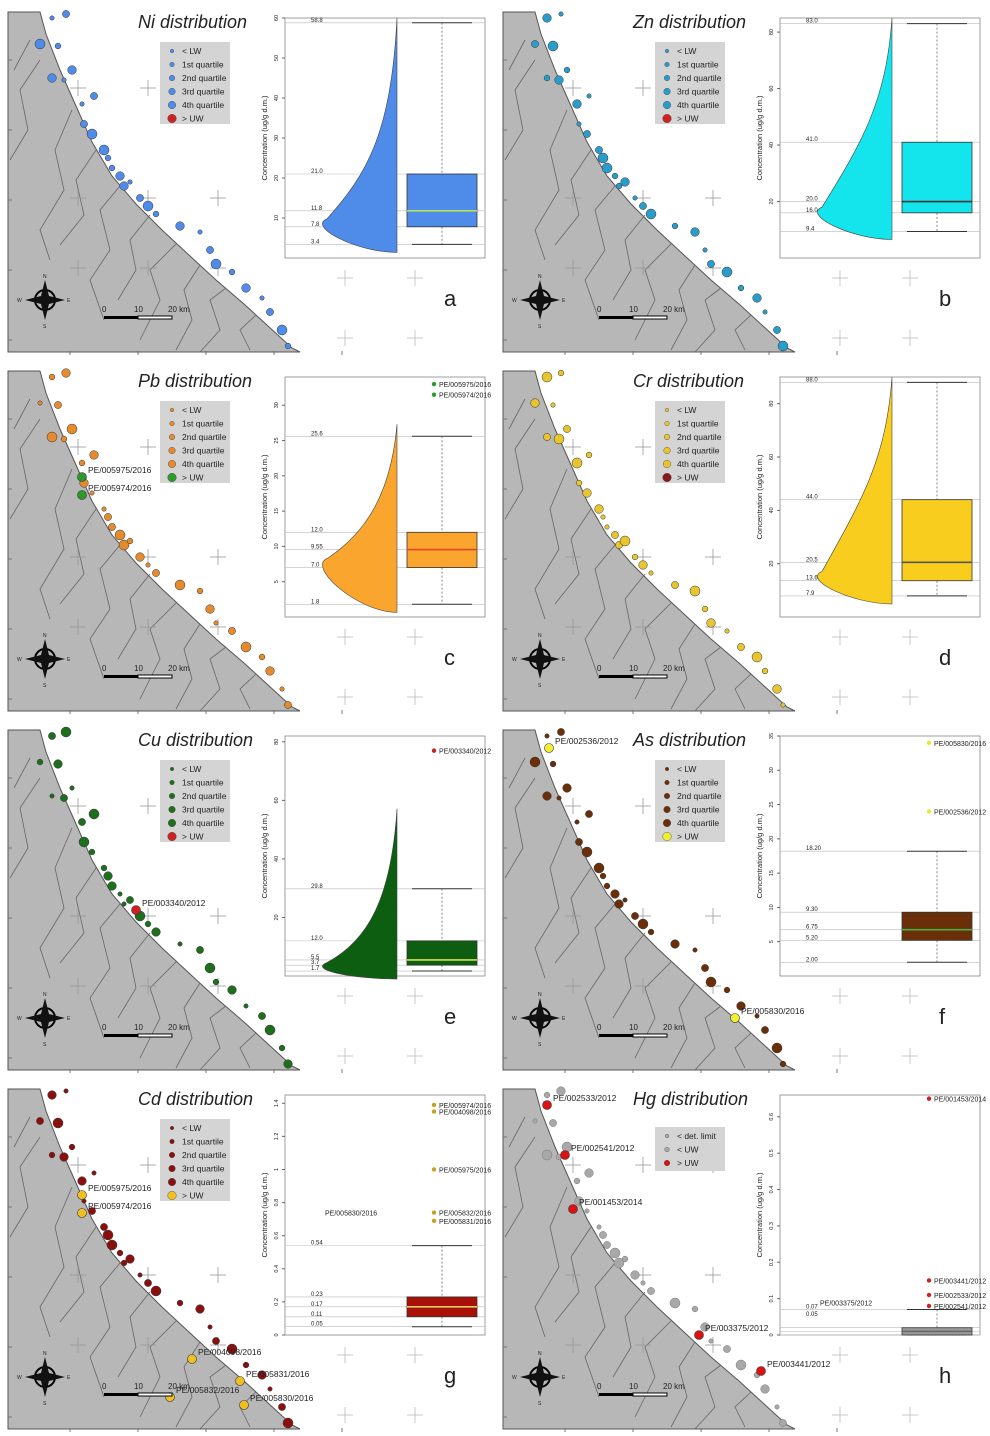 This screenshot has width=990, height=1436. What do you see at coordinates (465, 1214) in the screenshot?
I see `outlier-label: PE/005832/2016` at bounding box center [465, 1214].